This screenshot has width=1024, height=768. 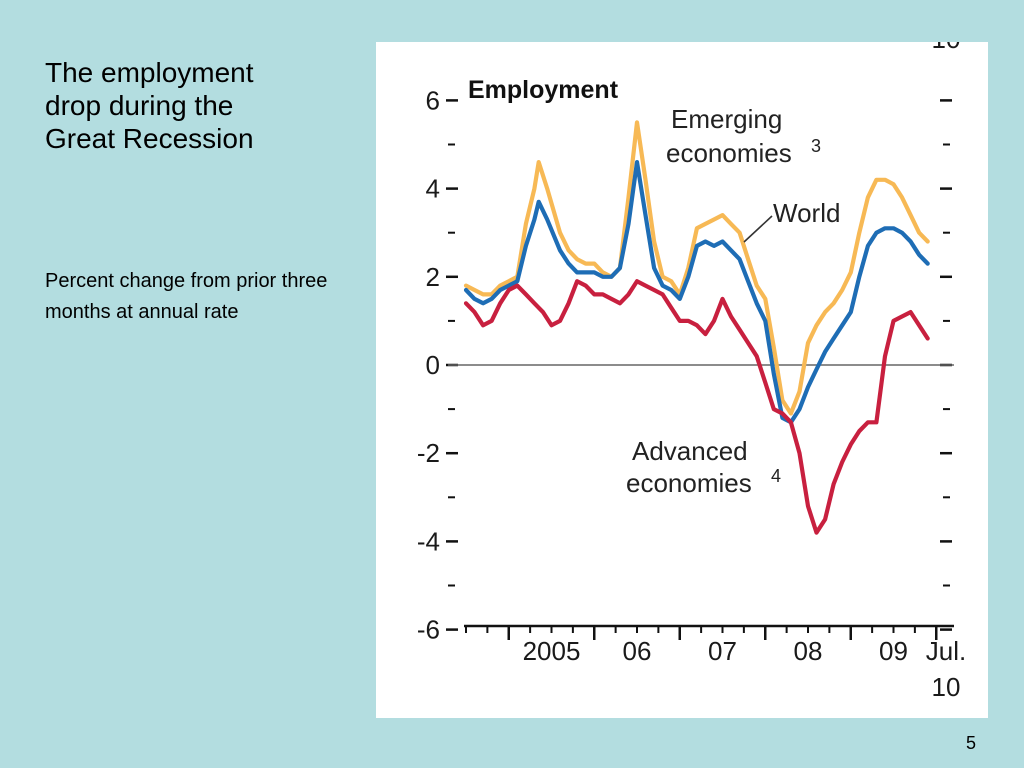 What do you see at coordinates (808, 651) in the screenshot?
I see `x-tick-label: 08` at bounding box center [808, 651].